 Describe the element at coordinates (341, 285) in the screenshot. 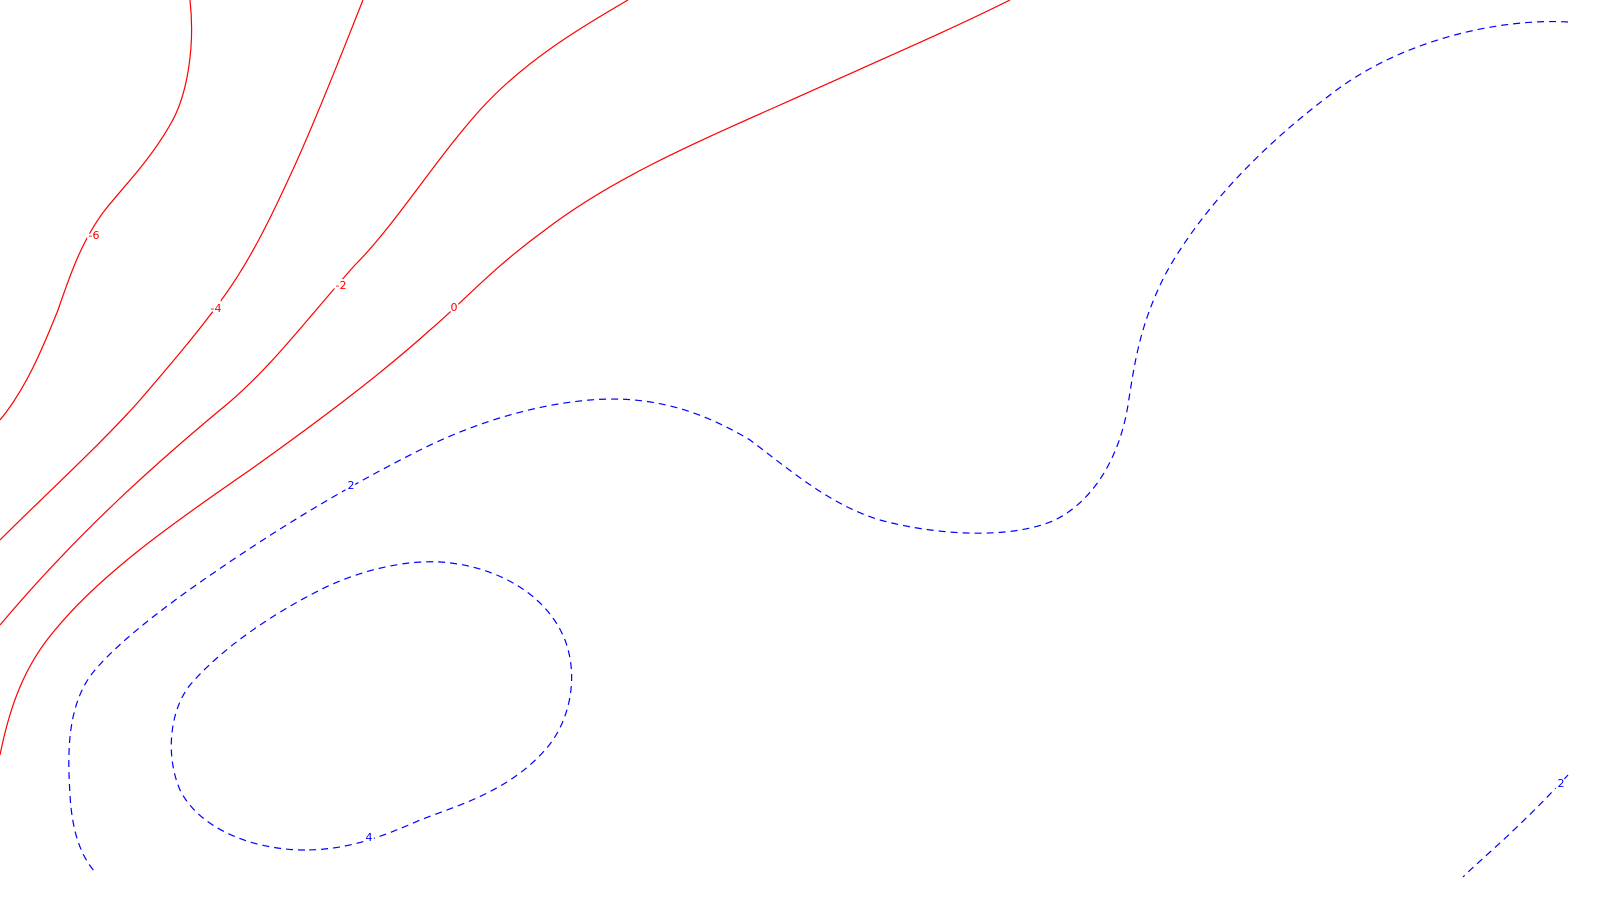

I see `contour-label-minus-2: -2` at that location.